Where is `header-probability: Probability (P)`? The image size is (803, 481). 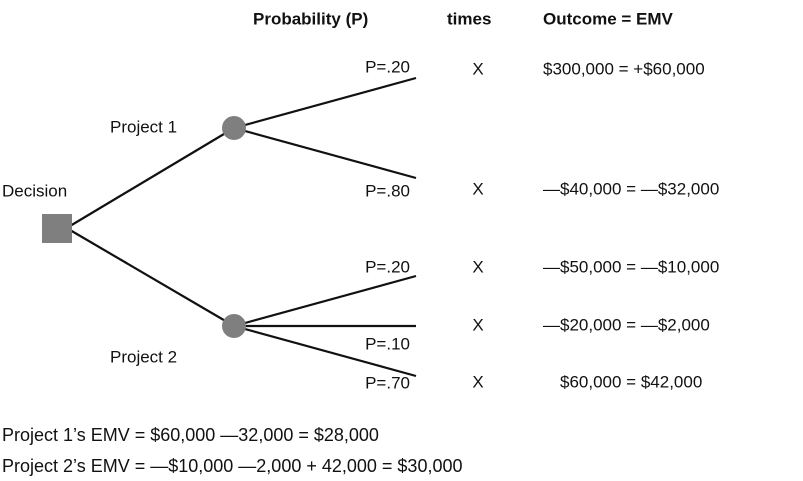 header-probability: Probability (P) is located at coordinates (310, 18).